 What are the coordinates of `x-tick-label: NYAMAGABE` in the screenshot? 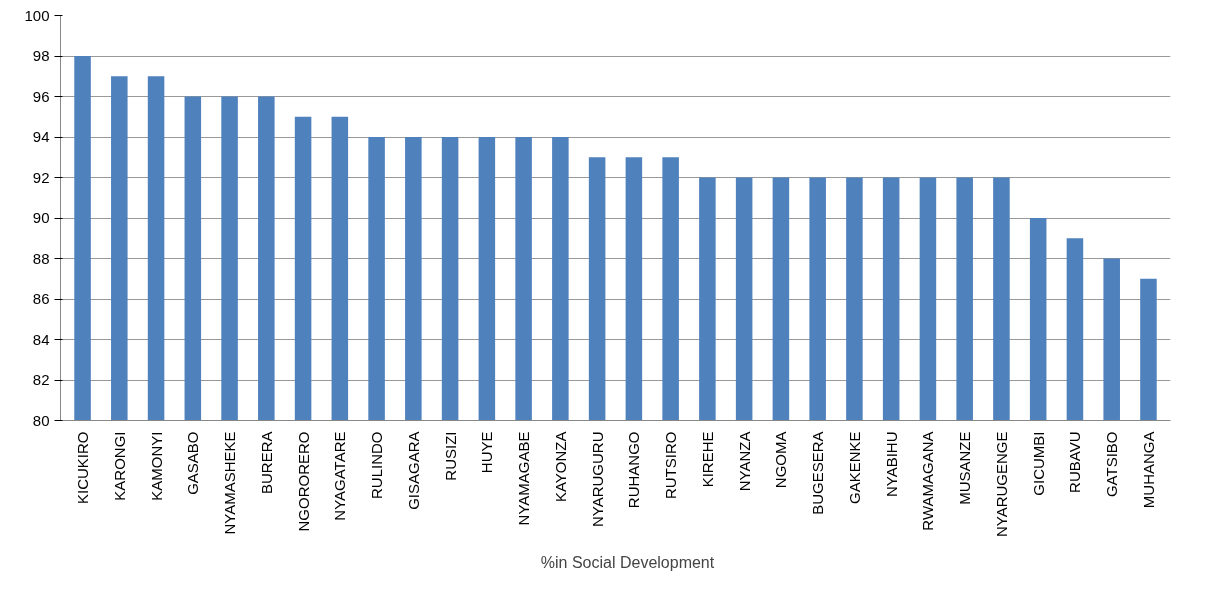 It's located at (524, 478).